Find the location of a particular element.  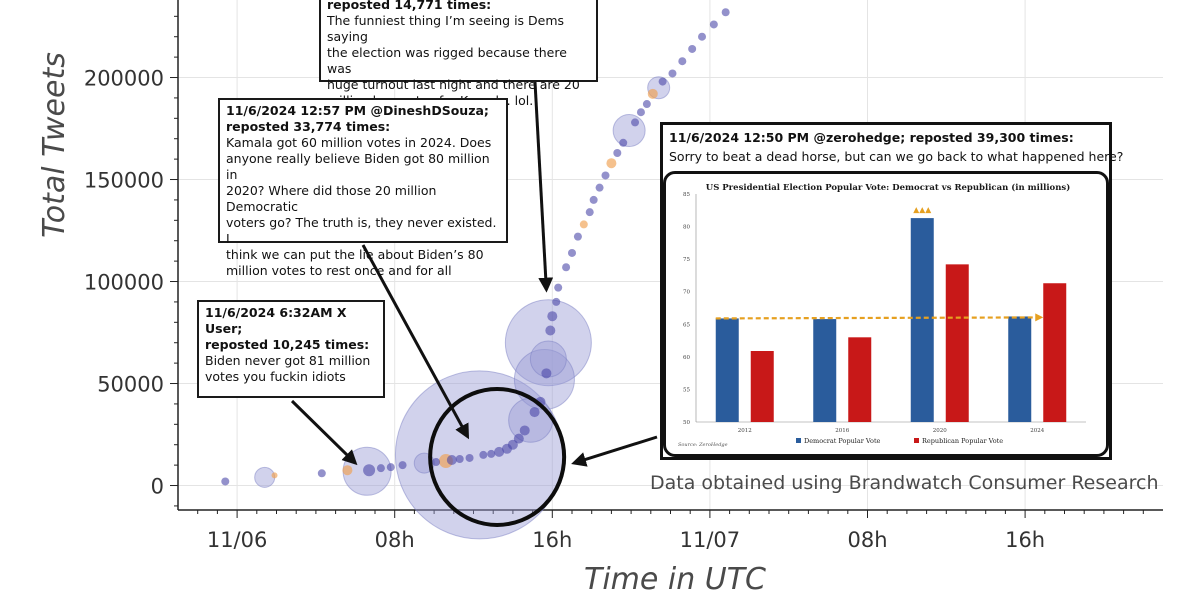

inset-bars is located at coordinates (891, 314).